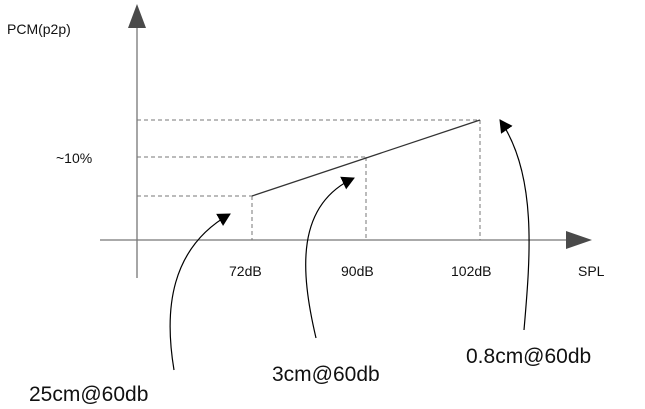  I want to click on y-marker-label: ~10%, so click(74, 158).